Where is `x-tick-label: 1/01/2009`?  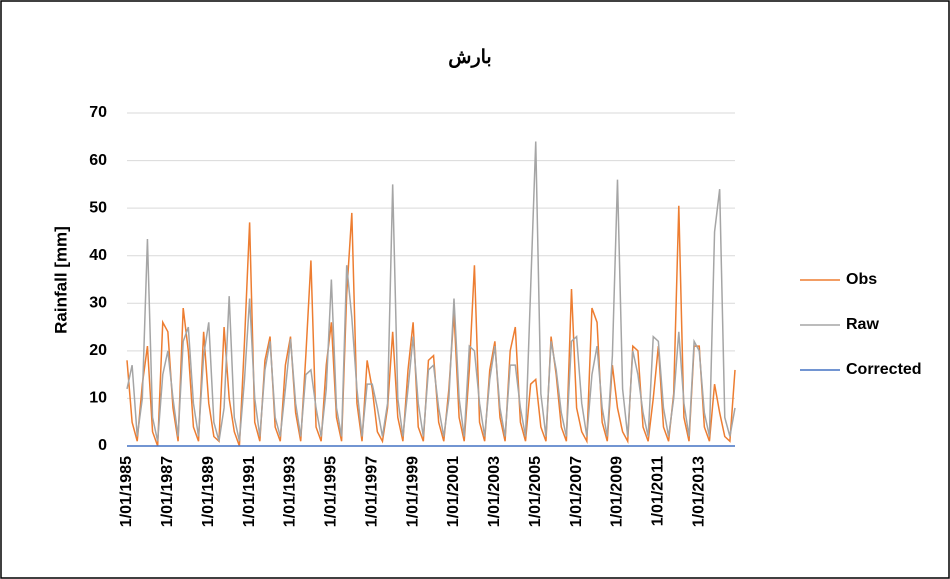 x-tick-label: 1/01/2009 is located at coordinates (617, 491).